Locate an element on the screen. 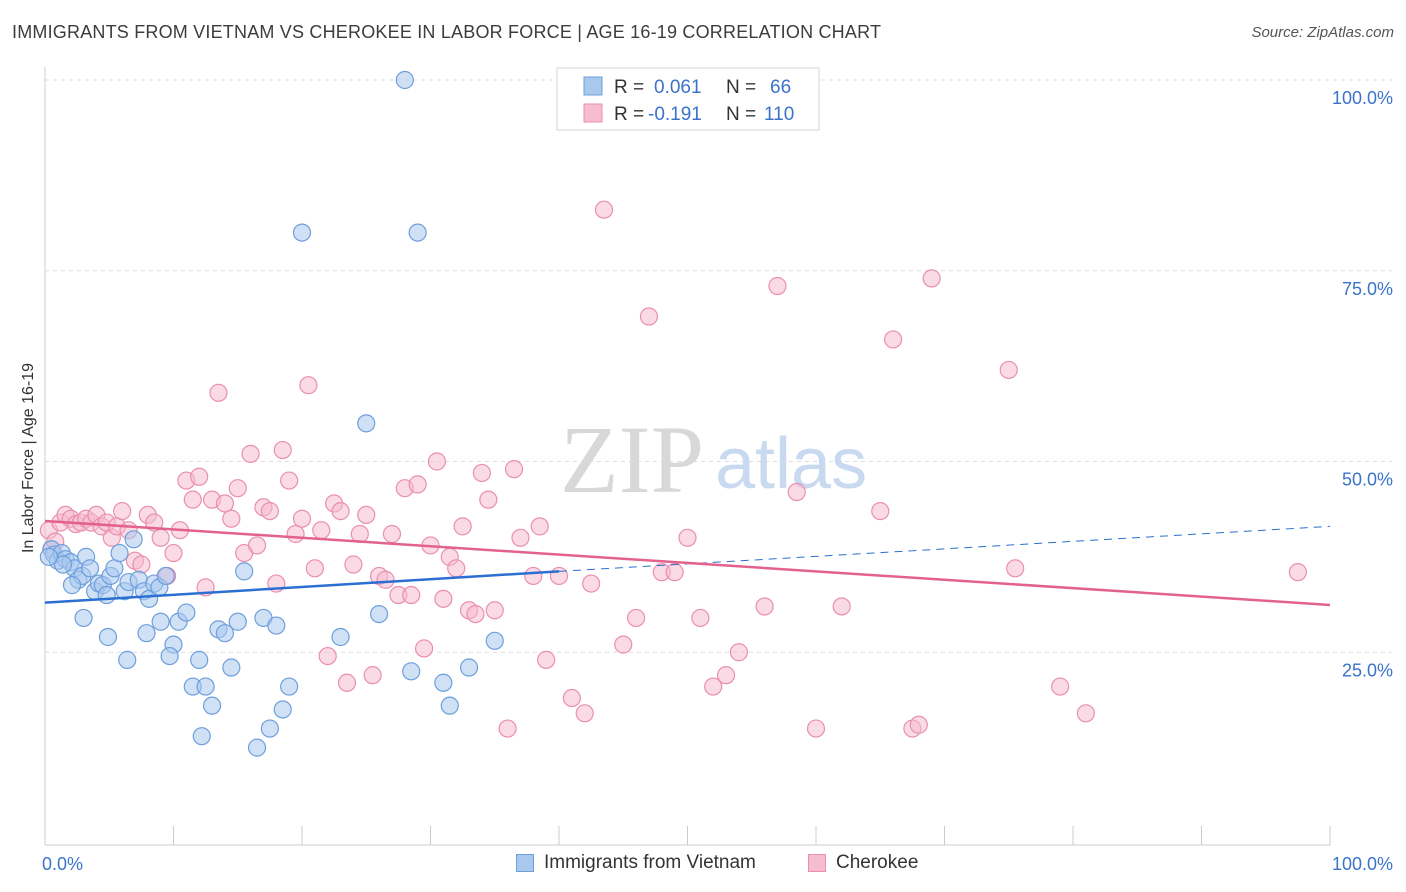 The height and width of the screenshot is (892, 1406). legend-item-cherokee: Cherokee is located at coordinates (863, 863).